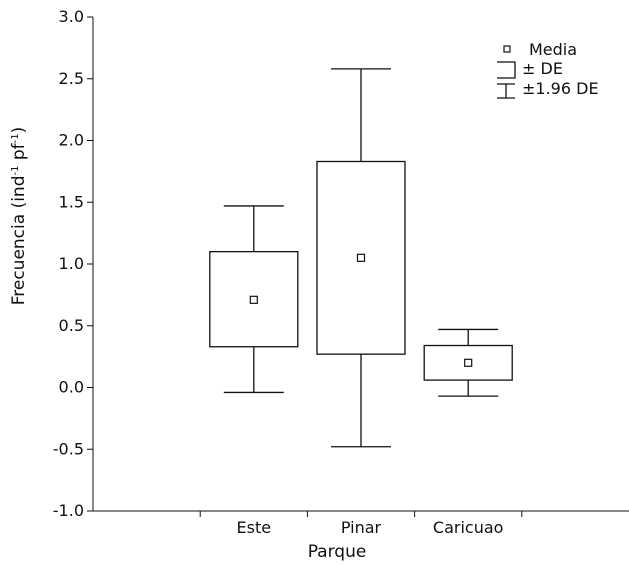 This screenshot has height=565, width=629. Describe the element at coordinates (15, 171) in the screenshot. I see `y-axis-title-sup1: -1` at that location.